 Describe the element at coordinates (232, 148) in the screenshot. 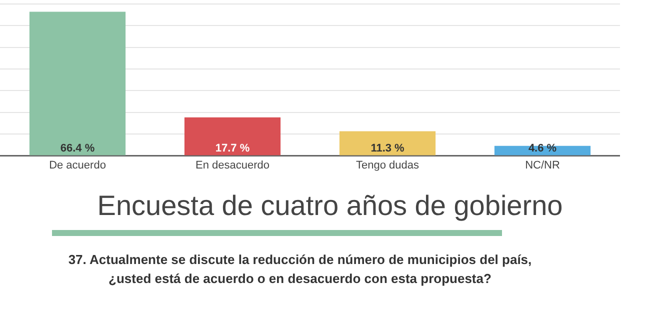

I see `data-label: 17.7 %` at that location.